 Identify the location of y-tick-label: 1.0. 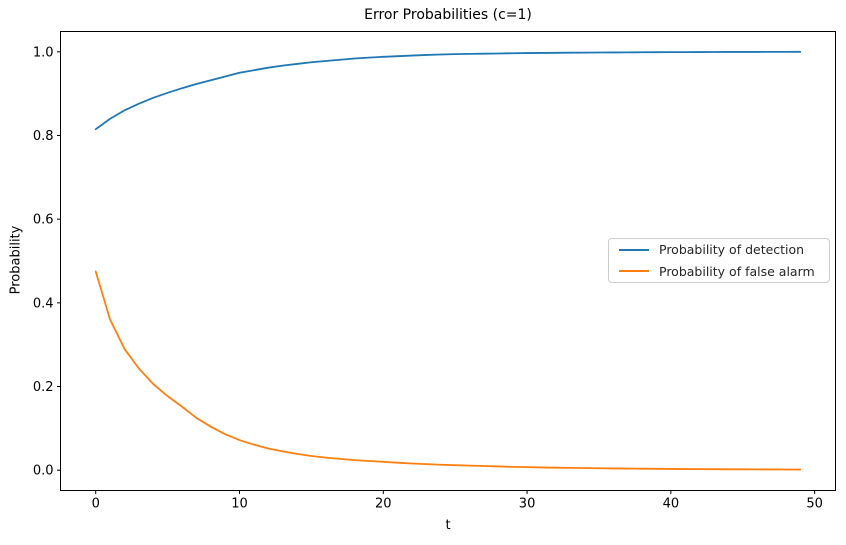
(43, 52).